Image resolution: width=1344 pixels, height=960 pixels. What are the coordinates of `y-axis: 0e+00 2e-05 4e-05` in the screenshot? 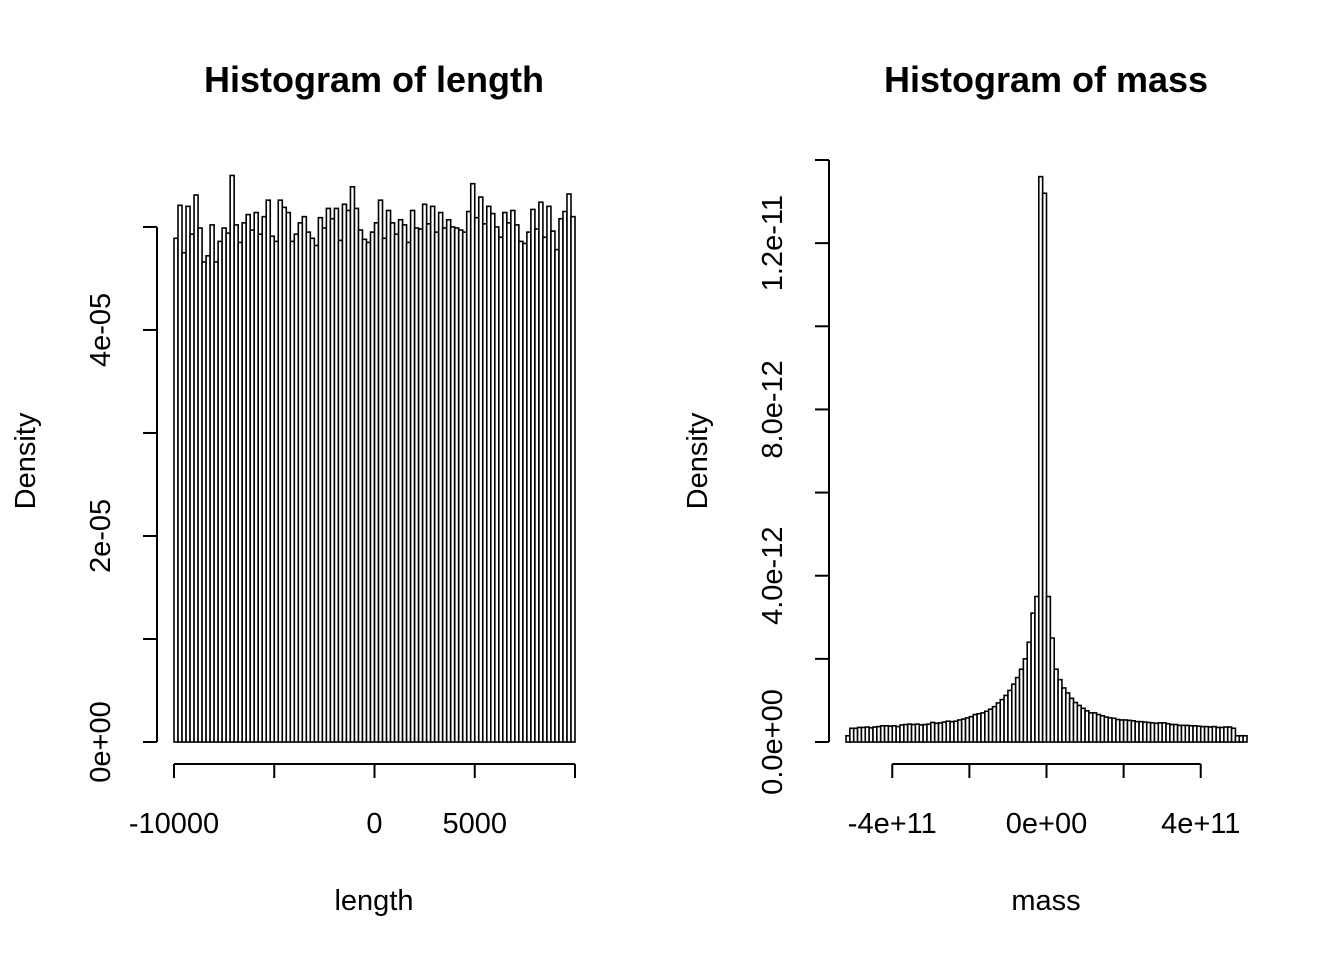 It's located at (121, 504).